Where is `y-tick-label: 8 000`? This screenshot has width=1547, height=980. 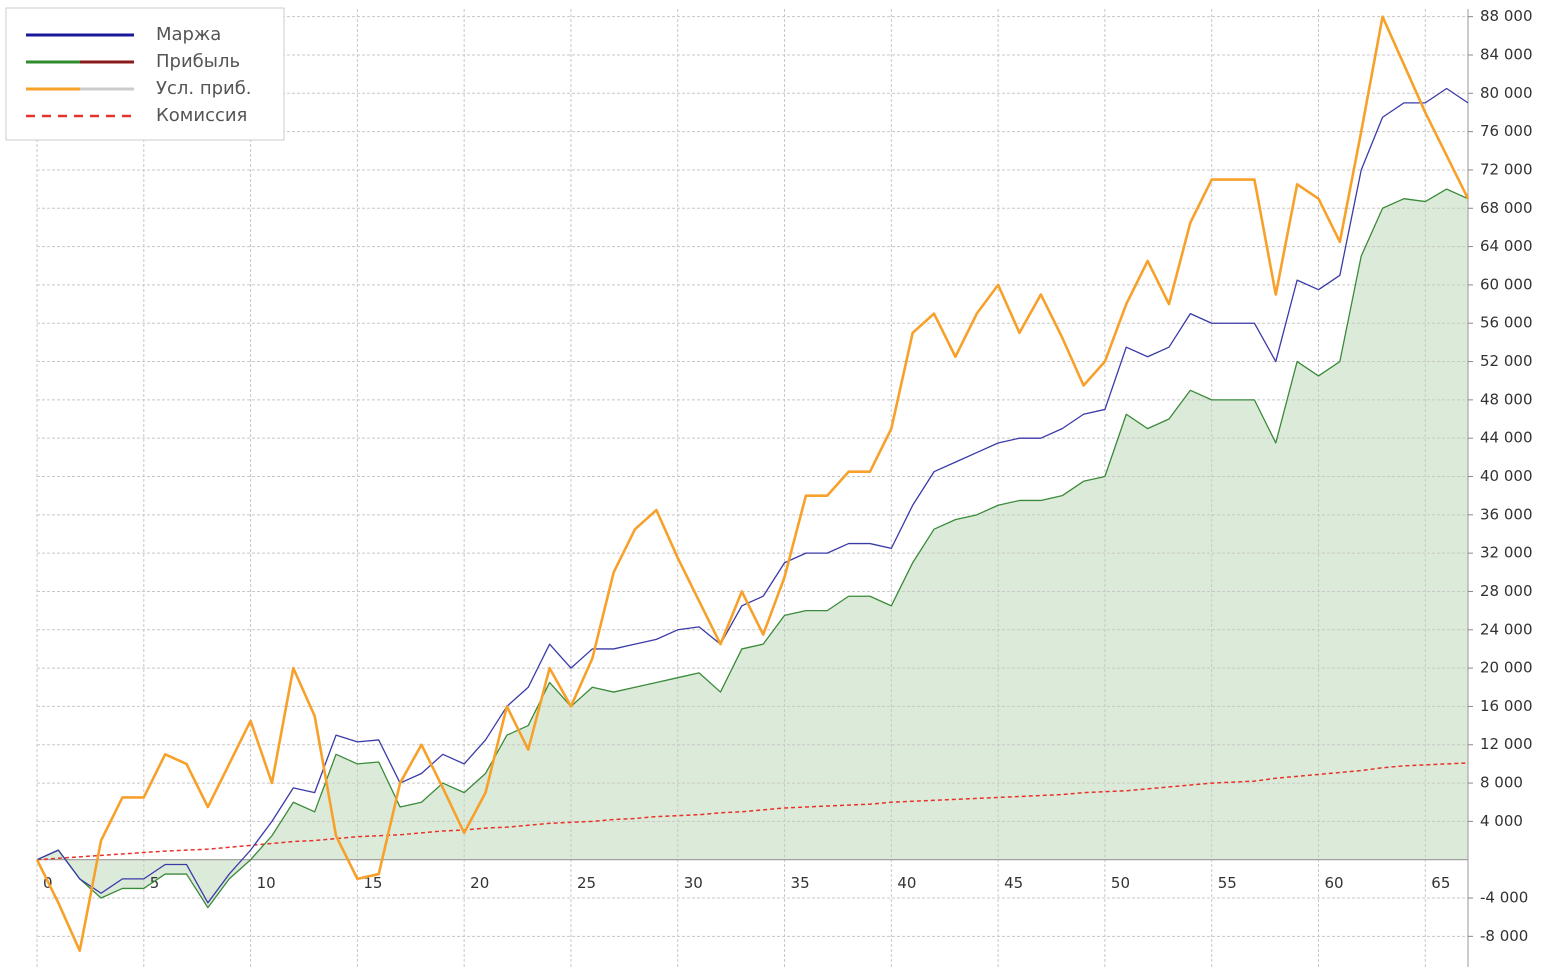
y-tick-label: 8 000 is located at coordinates (1501, 783).